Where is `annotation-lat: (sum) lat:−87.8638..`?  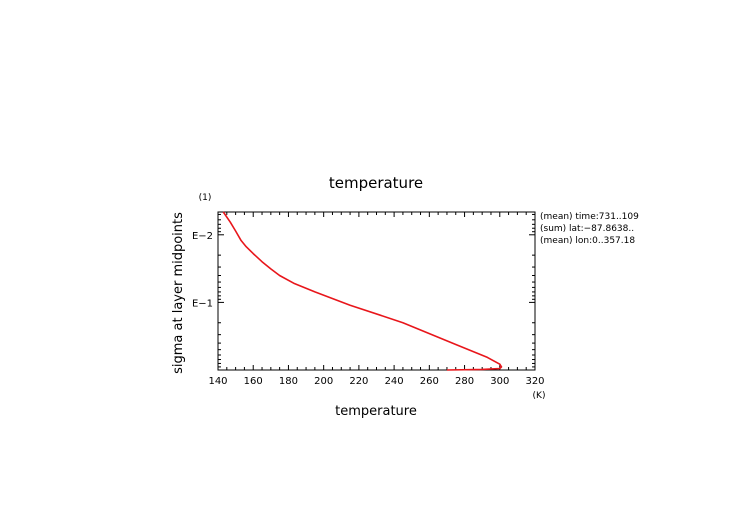 annotation-lat: (sum) lat:−87.8638.. is located at coordinates (587, 229).